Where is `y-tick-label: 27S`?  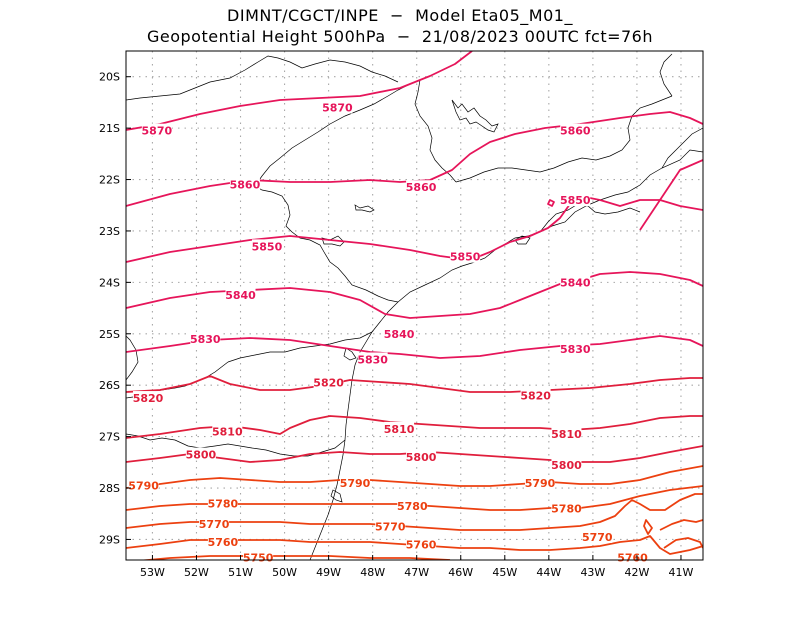
y-tick-label: 27S is located at coordinates (109, 437).